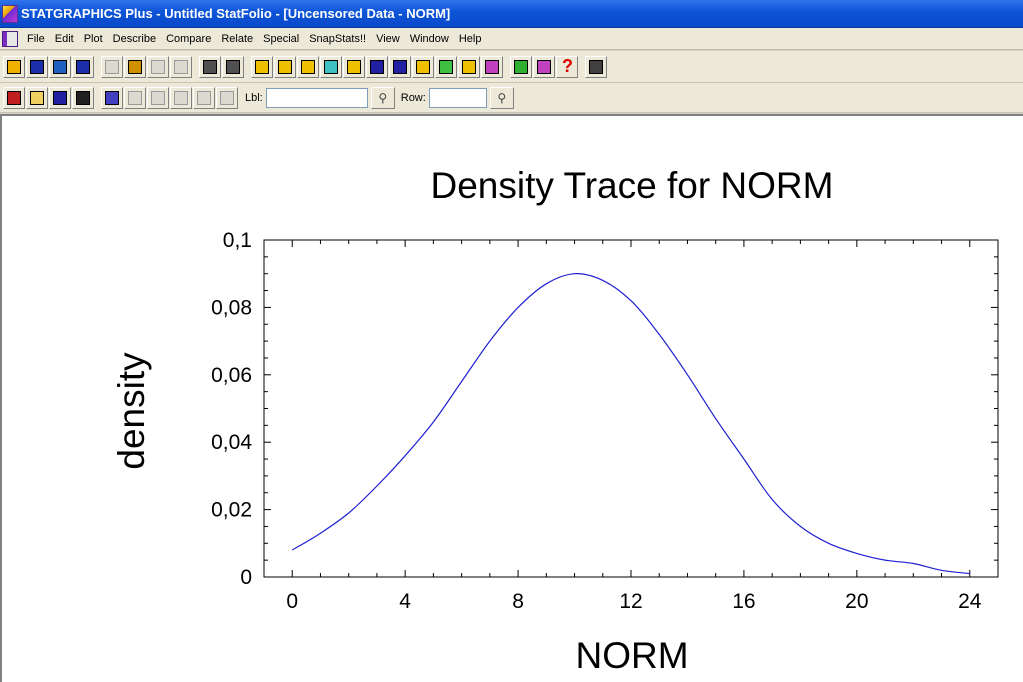 This screenshot has width=1023, height=682. I want to click on y-axis-label: density, so click(131, 411).